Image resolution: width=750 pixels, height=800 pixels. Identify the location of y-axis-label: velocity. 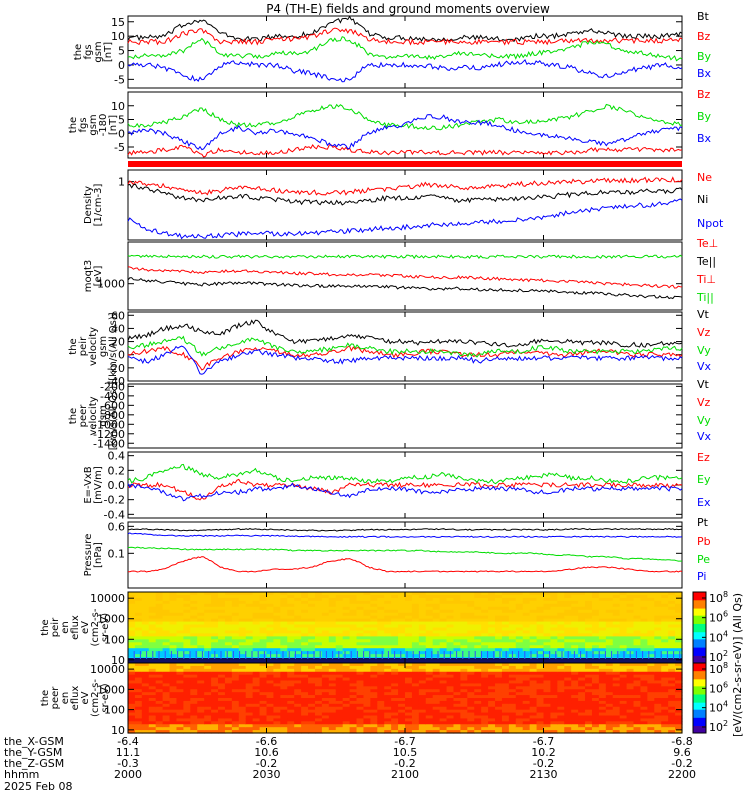
(93, 346).